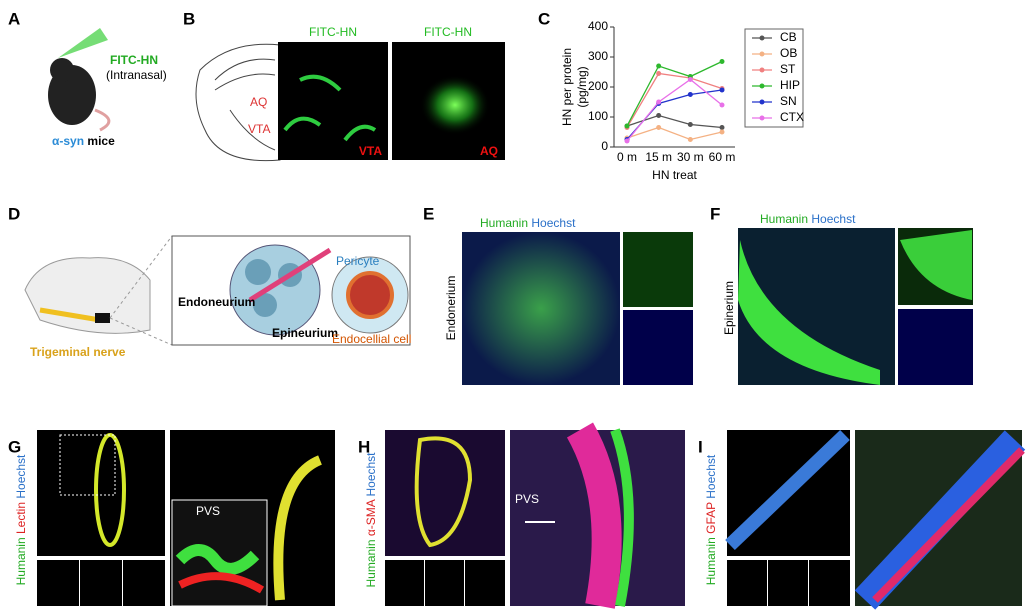 The height and width of the screenshot is (616, 1030). What do you see at coordinates (305, 333) in the screenshot?
I see `callout: Epineurium` at bounding box center [305, 333].